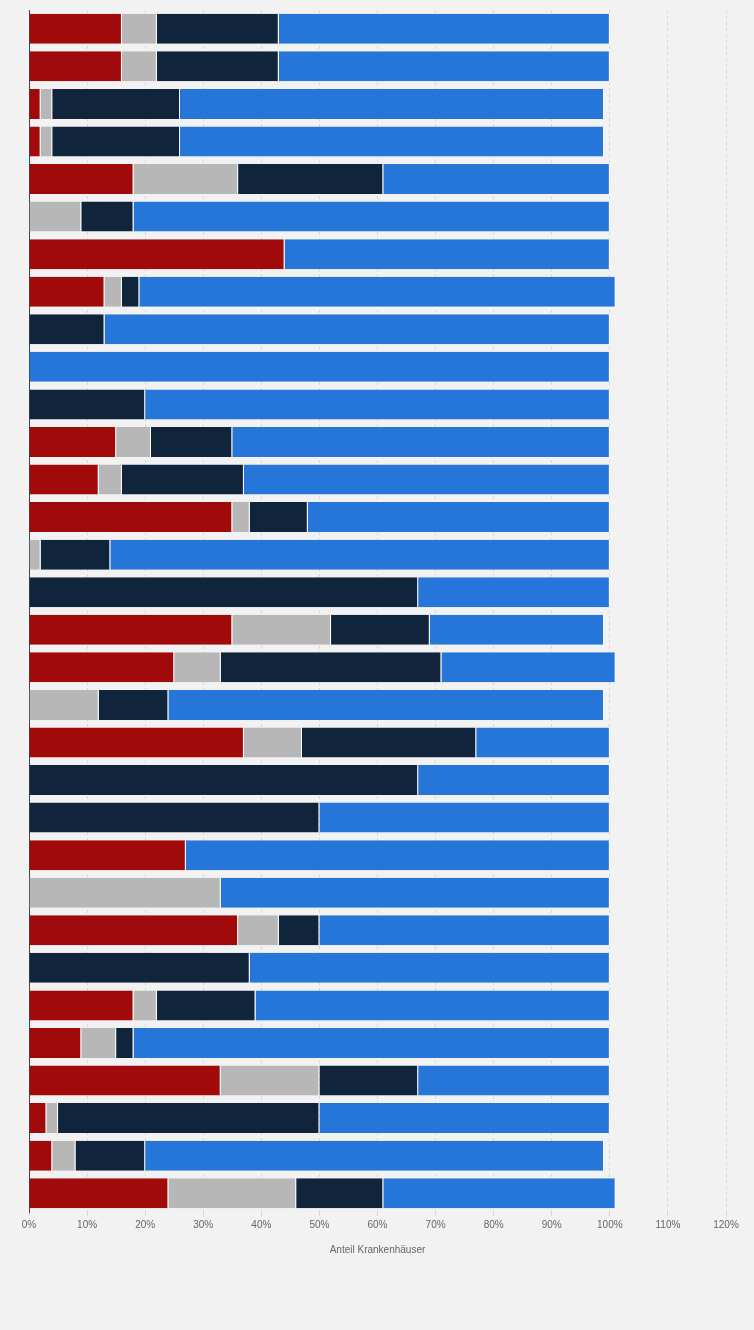  What do you see at coordinates (87, 1224) in the screenshot?
I see `x-tick-label: 10%` at bounding box center [87, 1224].